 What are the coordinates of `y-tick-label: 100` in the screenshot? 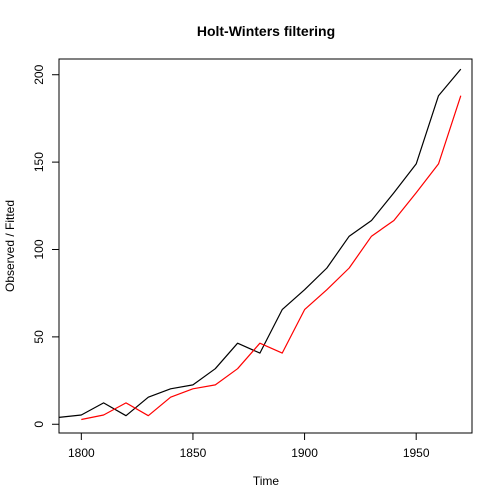 It's located at (39, 249).